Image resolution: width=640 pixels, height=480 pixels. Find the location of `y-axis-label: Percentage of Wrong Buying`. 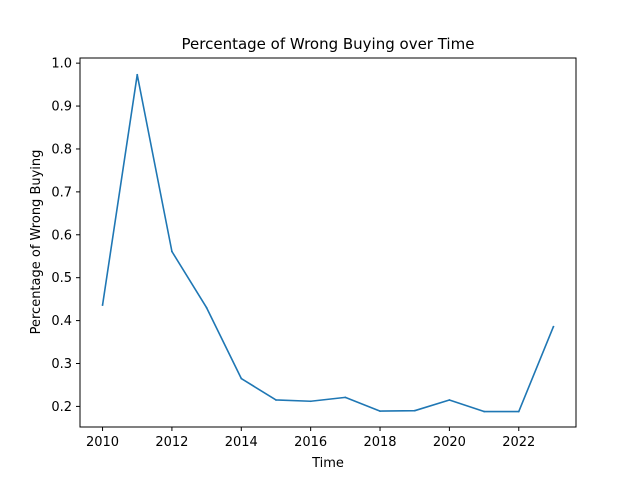

y-axis-label: Percentage of Wrong Buying is located at coordinates (36, 242).